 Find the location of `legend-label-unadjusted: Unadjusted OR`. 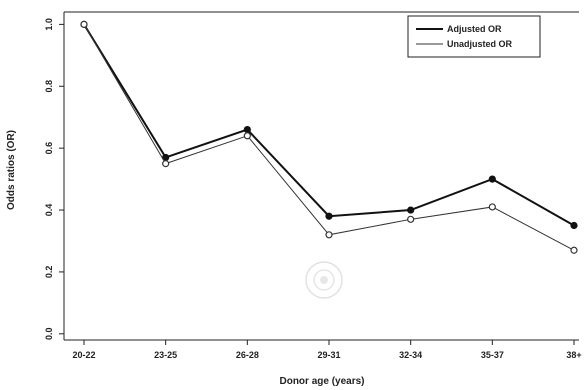

legend-label-unadjusted: Unadjusted OR is located at coordinates (480, 44).